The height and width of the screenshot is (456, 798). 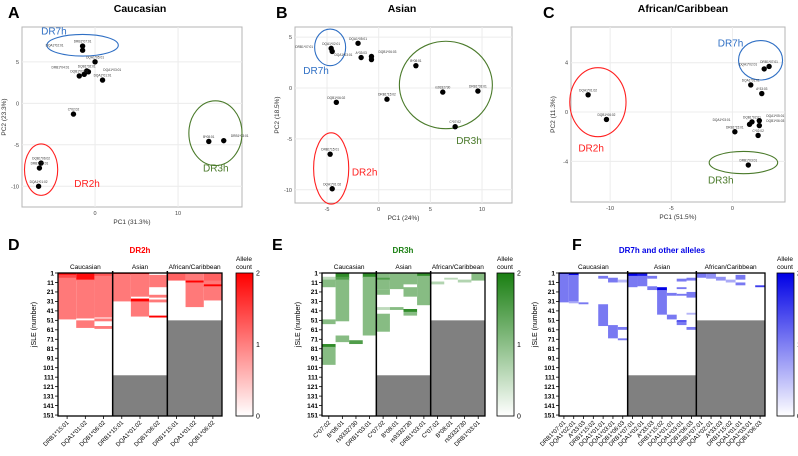 I want to click on y-tick-label: 41, so click(x=51, y=311).